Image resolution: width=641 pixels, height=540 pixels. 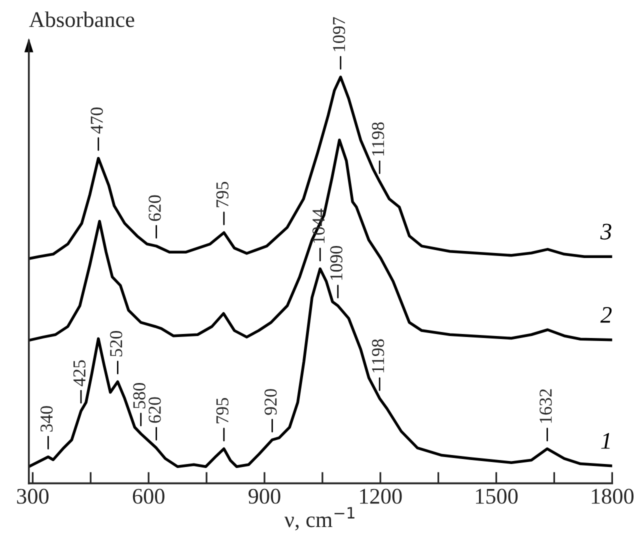 What do you see at coordinates (33, 496) in the screenshot?
I see `x-tick-label: 300` at bounding box center [33, 496].